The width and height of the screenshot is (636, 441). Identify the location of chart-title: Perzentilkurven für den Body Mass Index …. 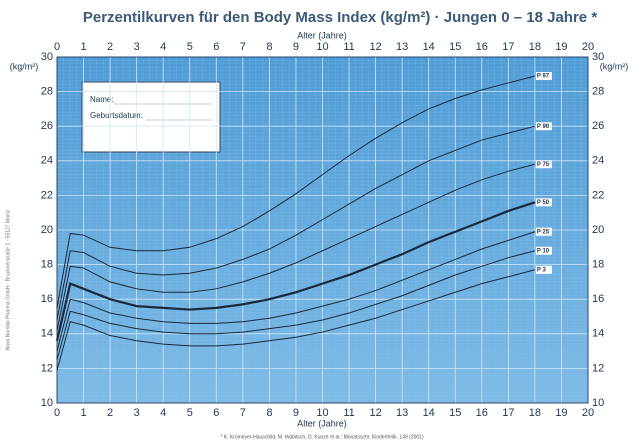
(340, 17).